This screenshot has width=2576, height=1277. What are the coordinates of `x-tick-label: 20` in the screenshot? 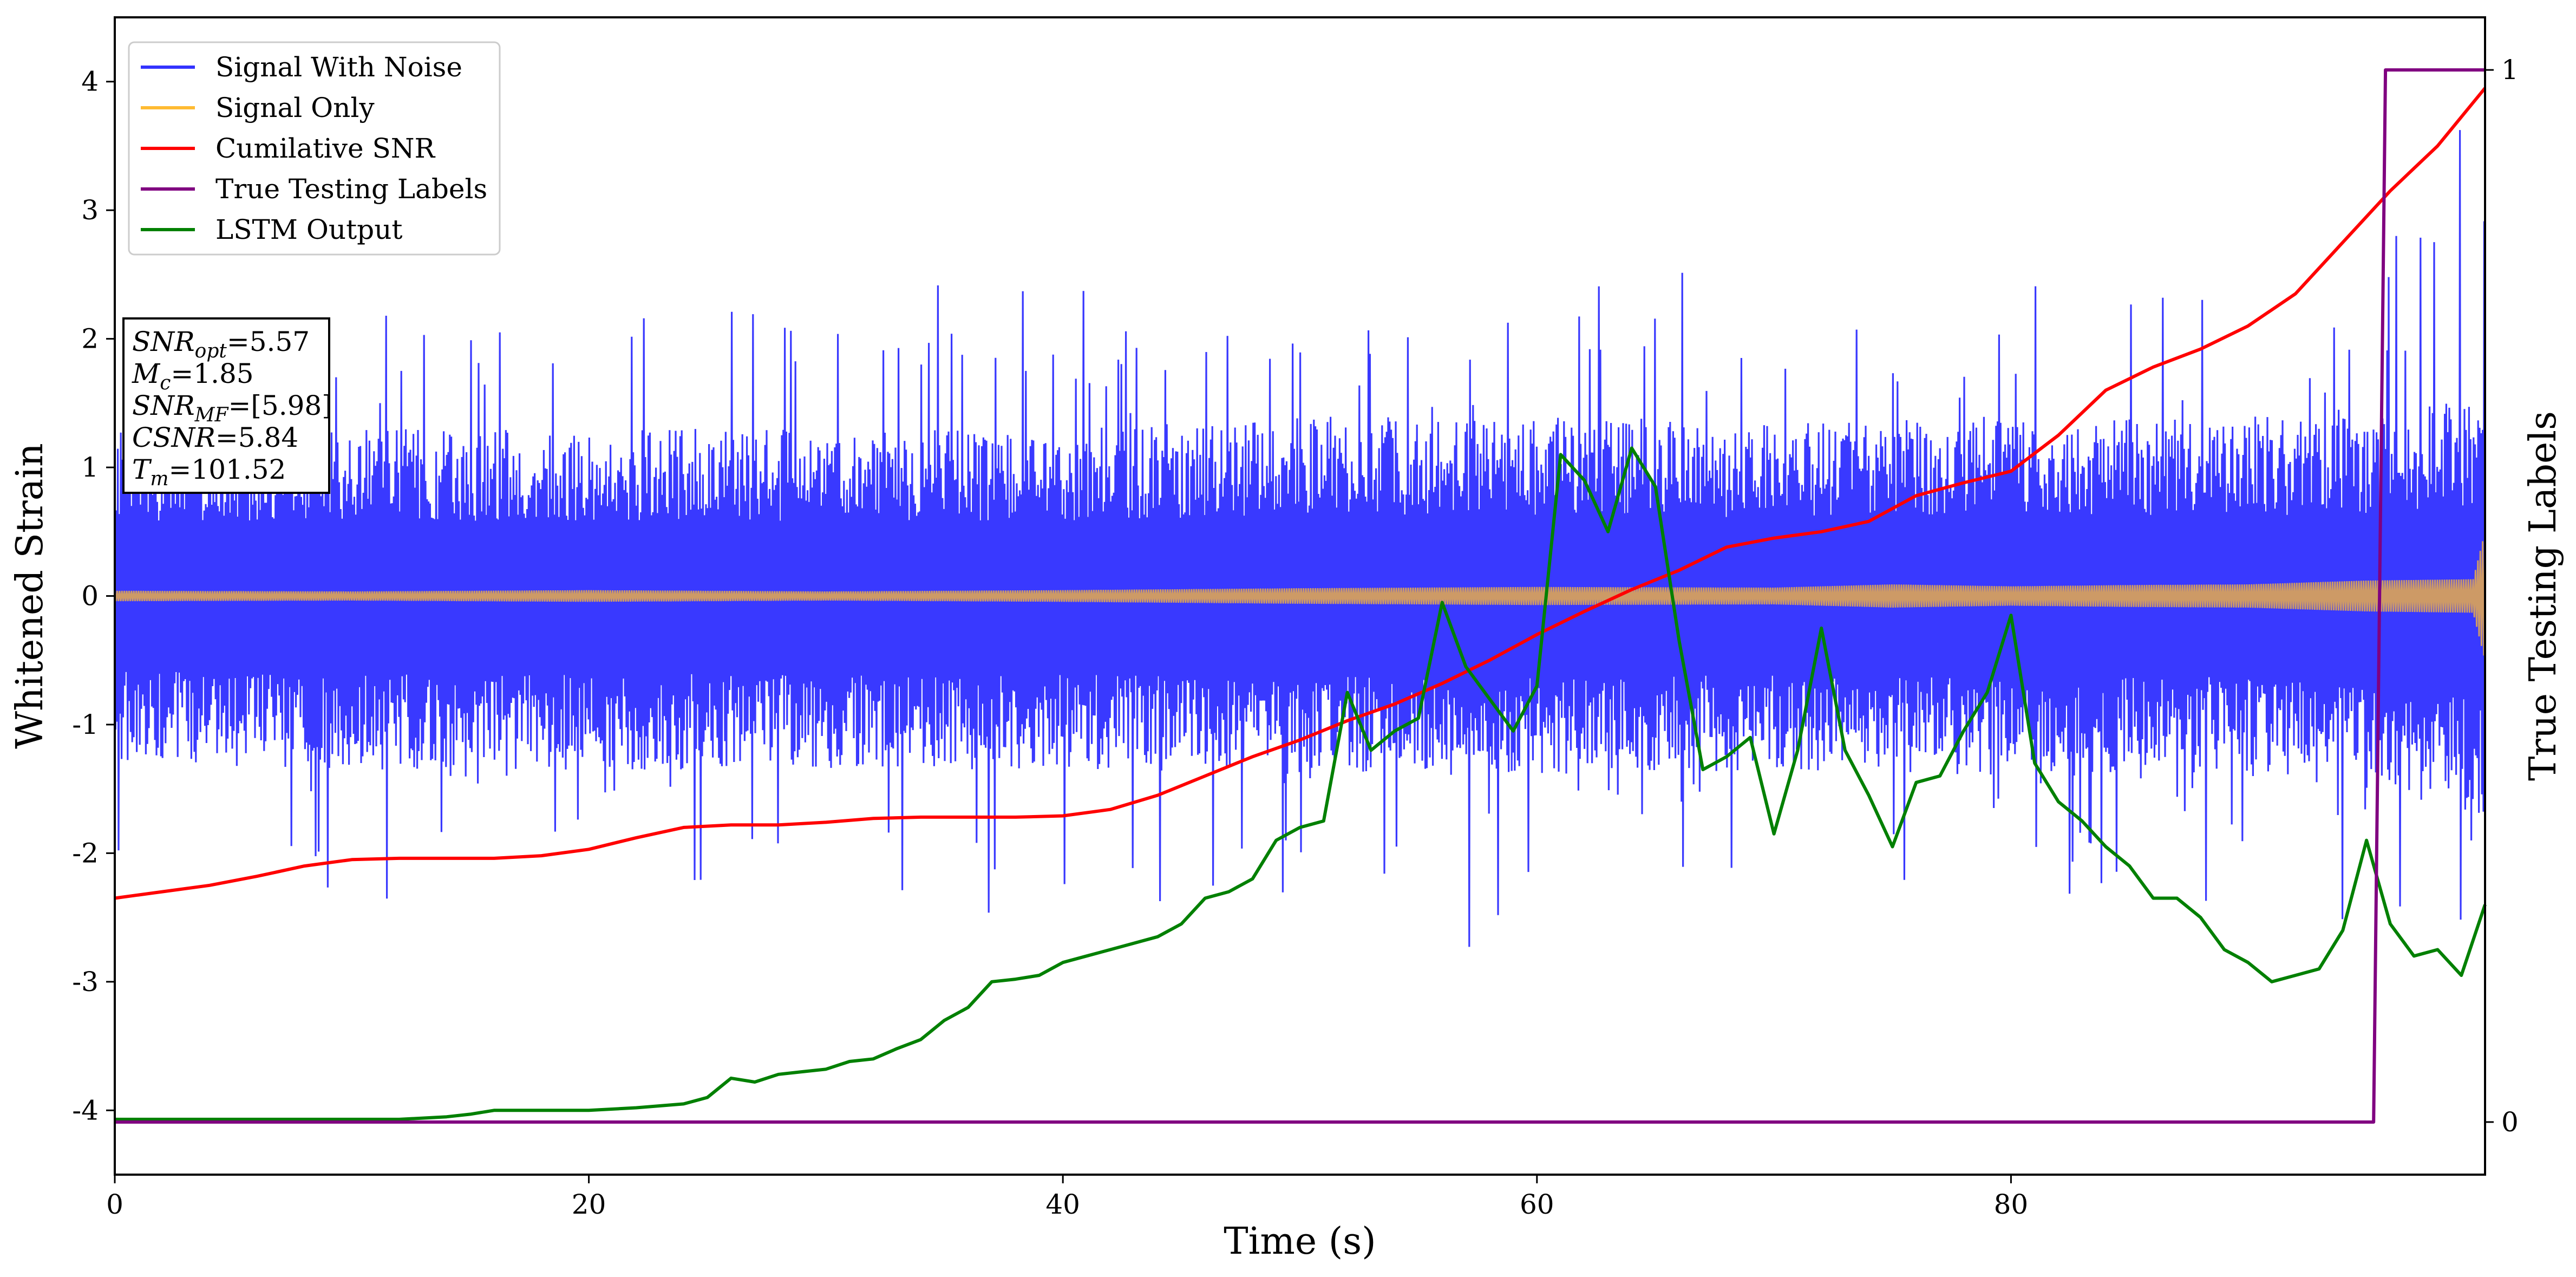 It's located at (589, 1204).